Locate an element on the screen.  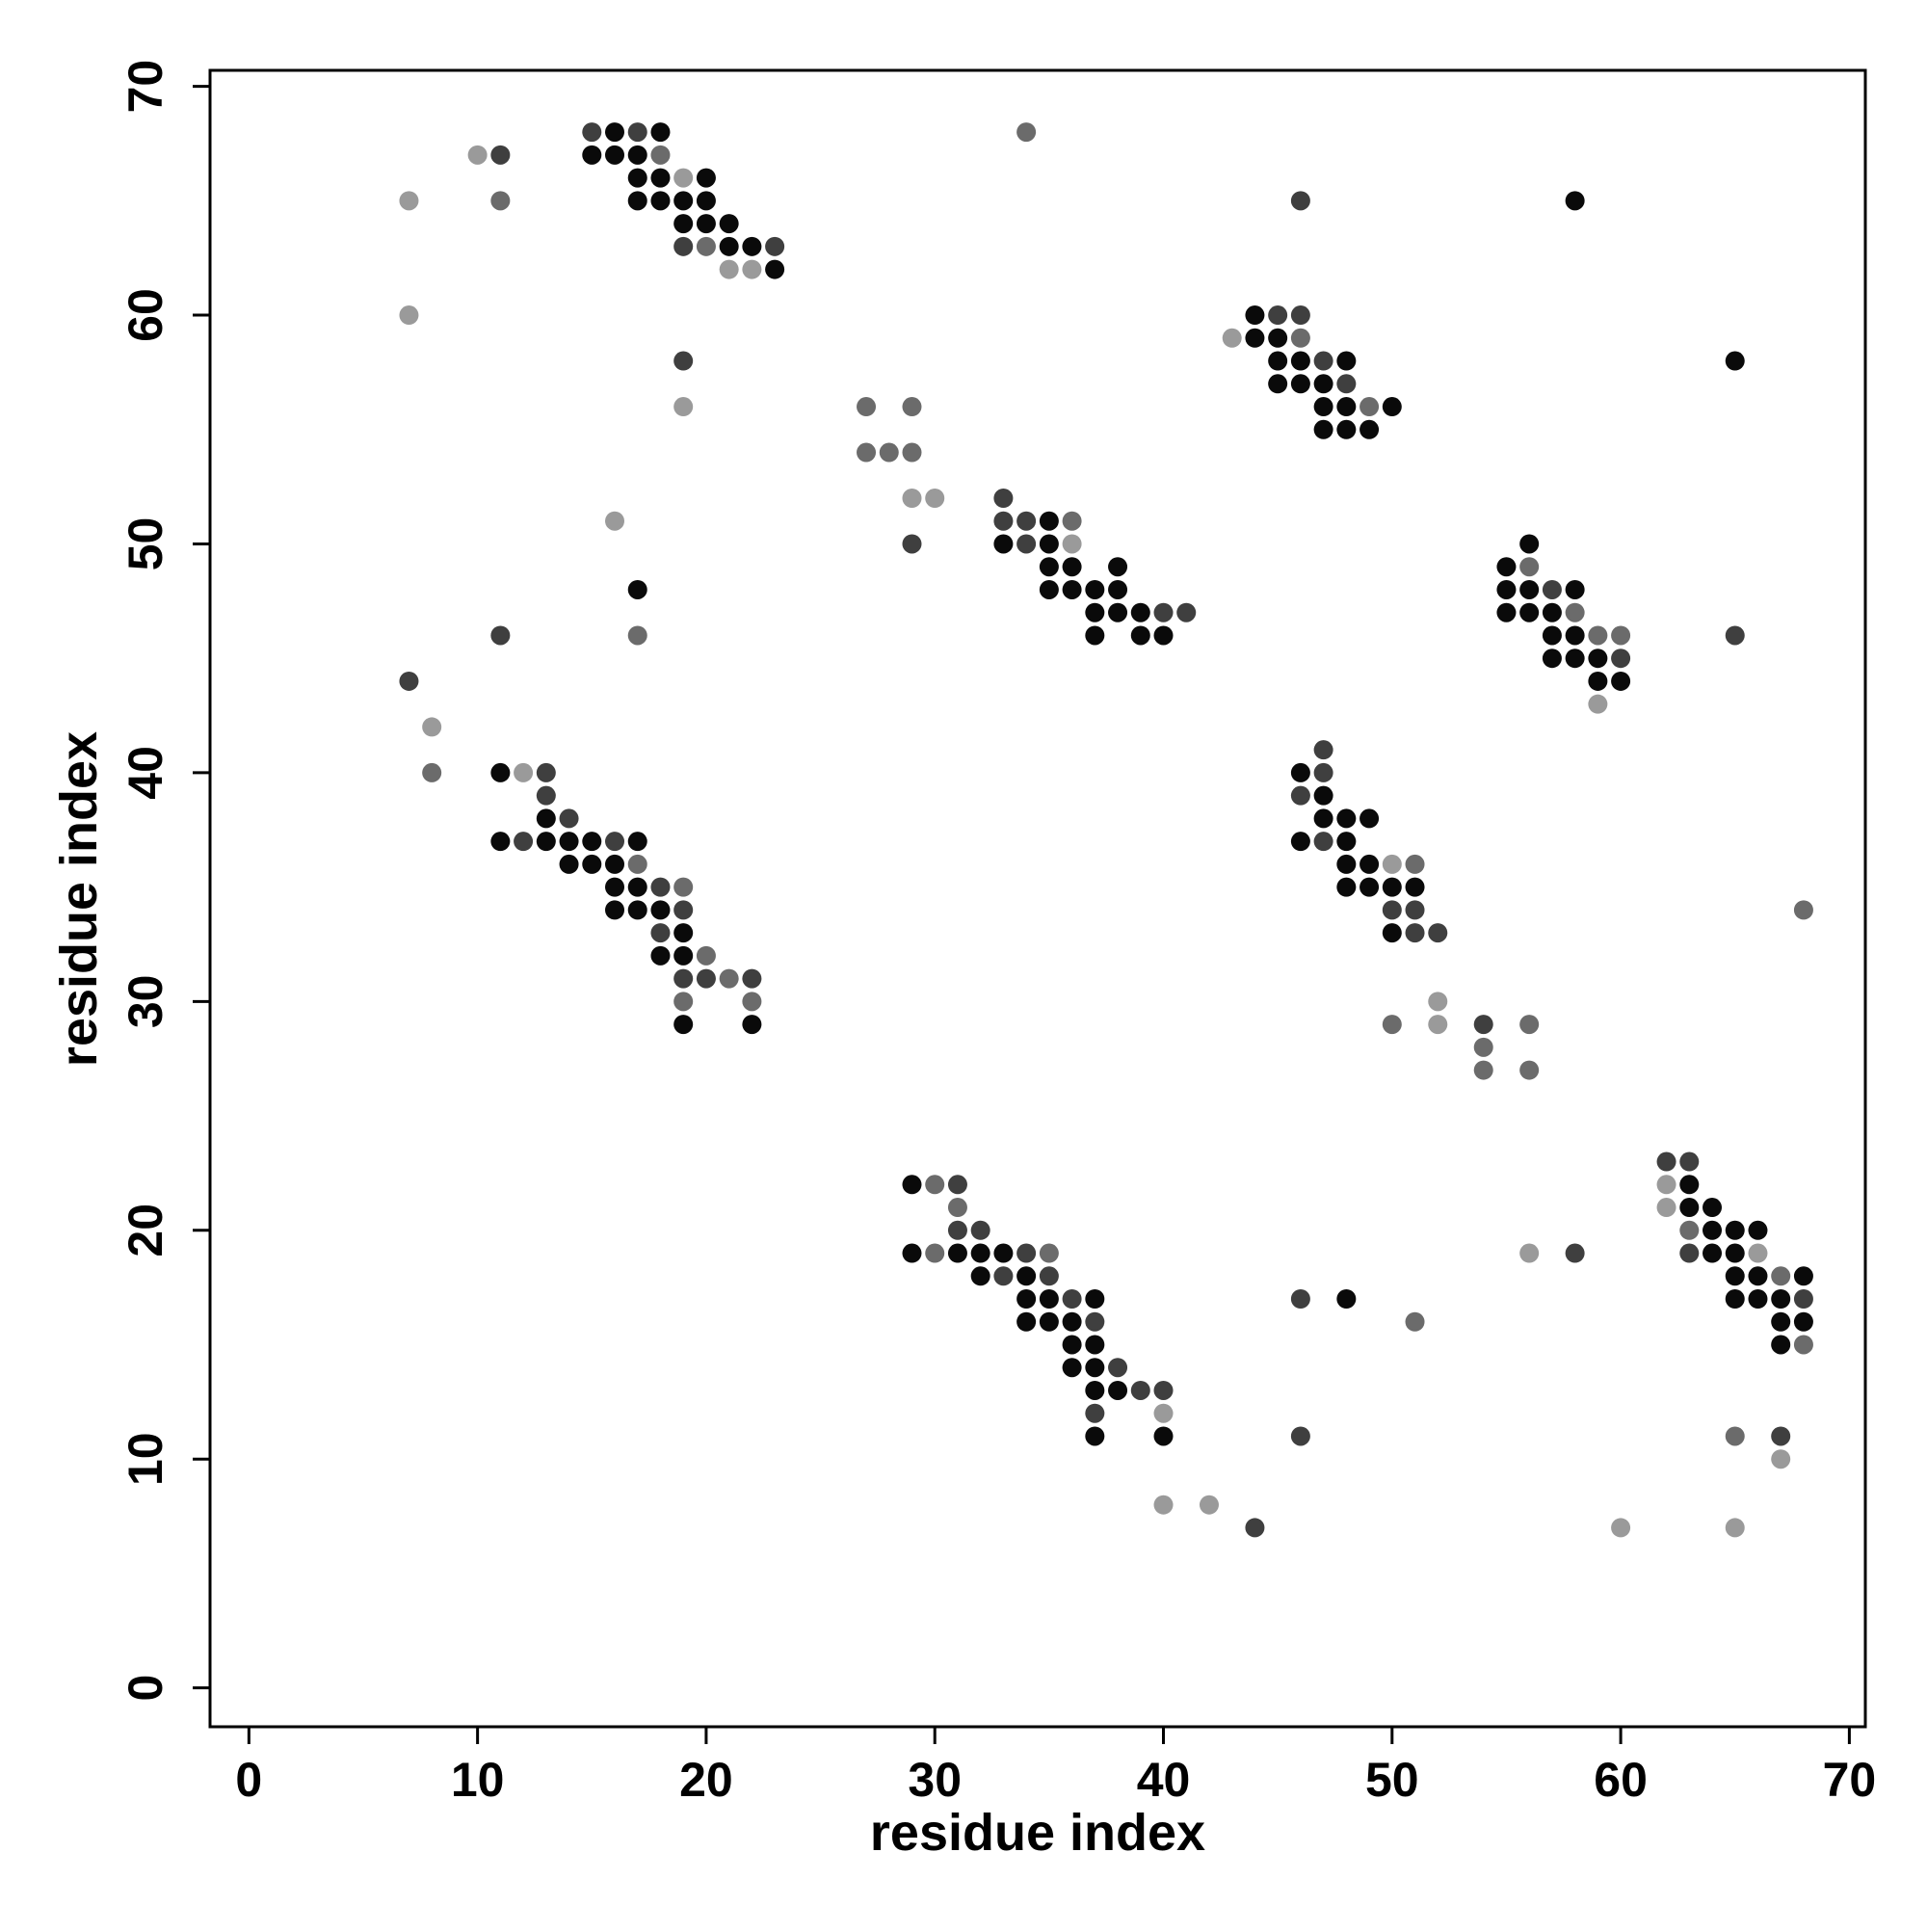
x-tick-label: 70 is located at coordinates (1850, 1780).